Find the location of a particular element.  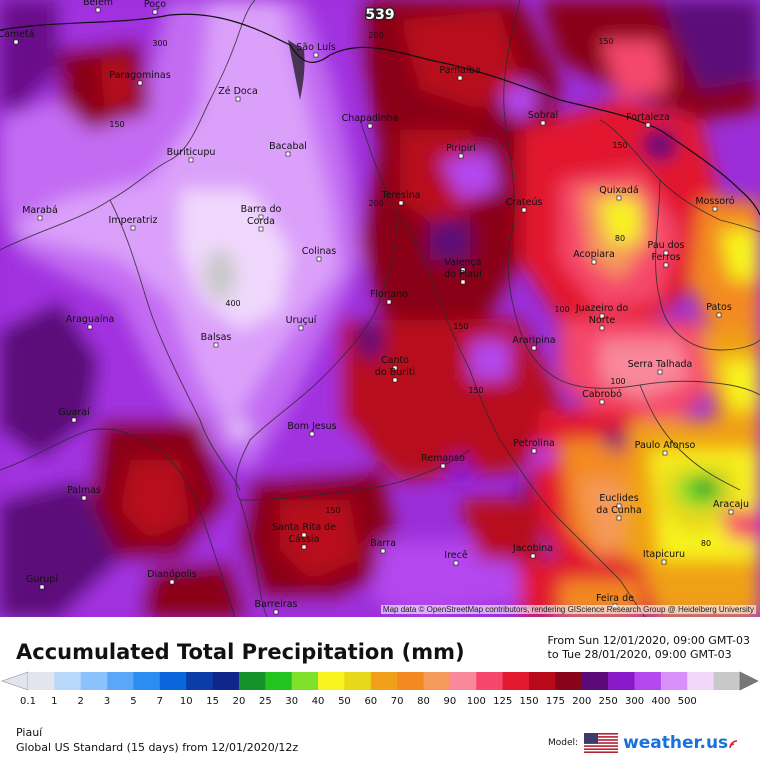

city-label: Norte is located at coordinates (602, 320).